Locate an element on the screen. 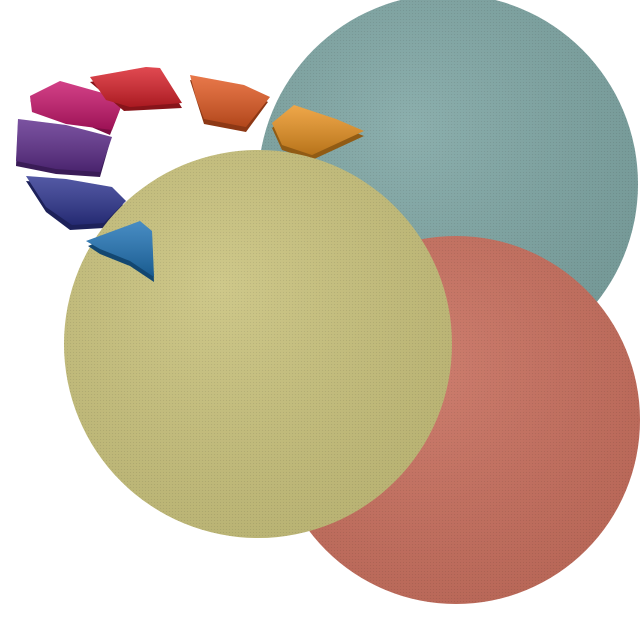 Image resolution: width=642 pixels, height=618 pixels. spectrum-segment-blue is located at coordinates (120, 251).